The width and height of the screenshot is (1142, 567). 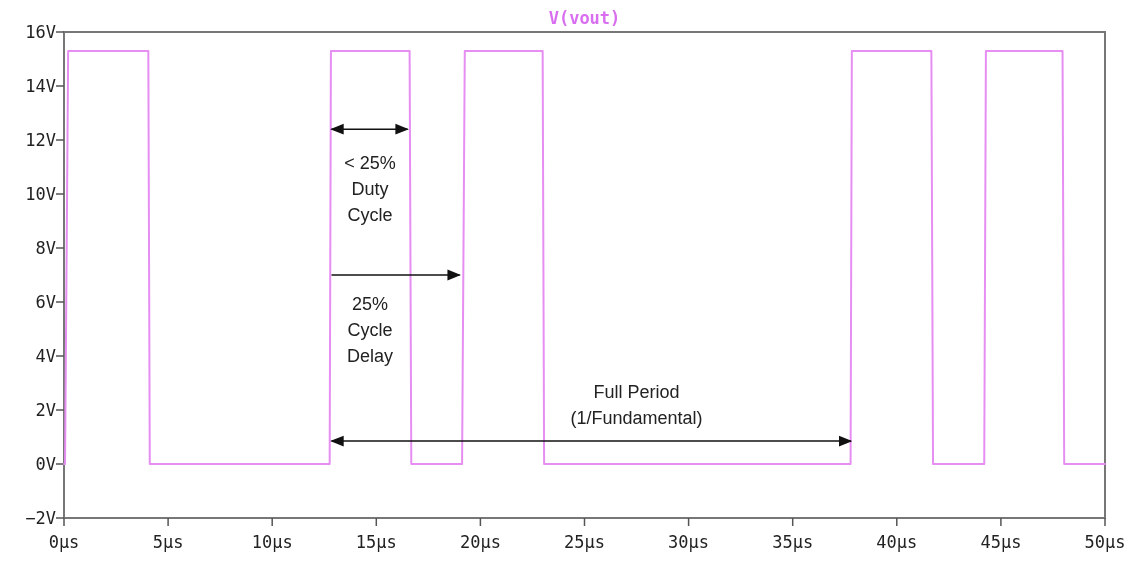 I want to click on y-tick-label: 2V, so click(x=45, y=410).